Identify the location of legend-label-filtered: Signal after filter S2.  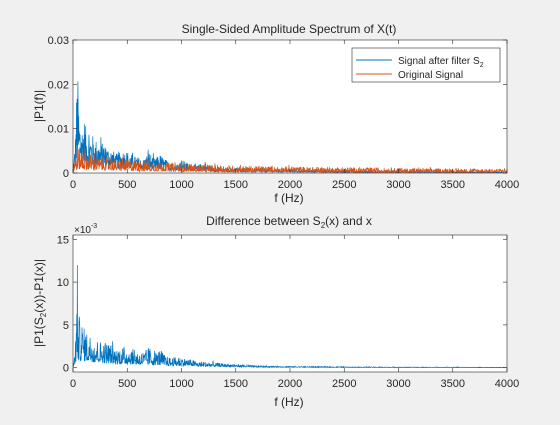
(441, 62).